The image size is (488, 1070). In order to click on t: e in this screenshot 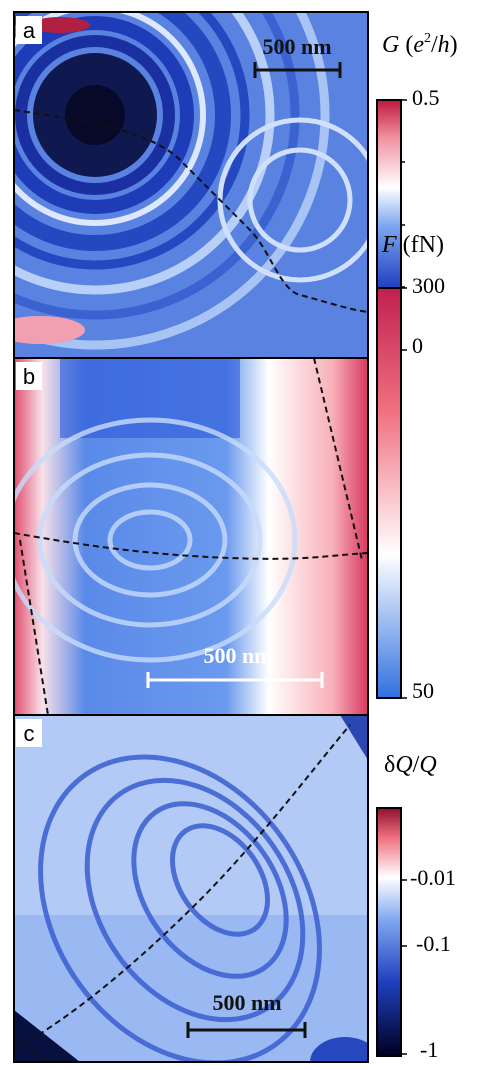, I will do `click(418, 45)`.